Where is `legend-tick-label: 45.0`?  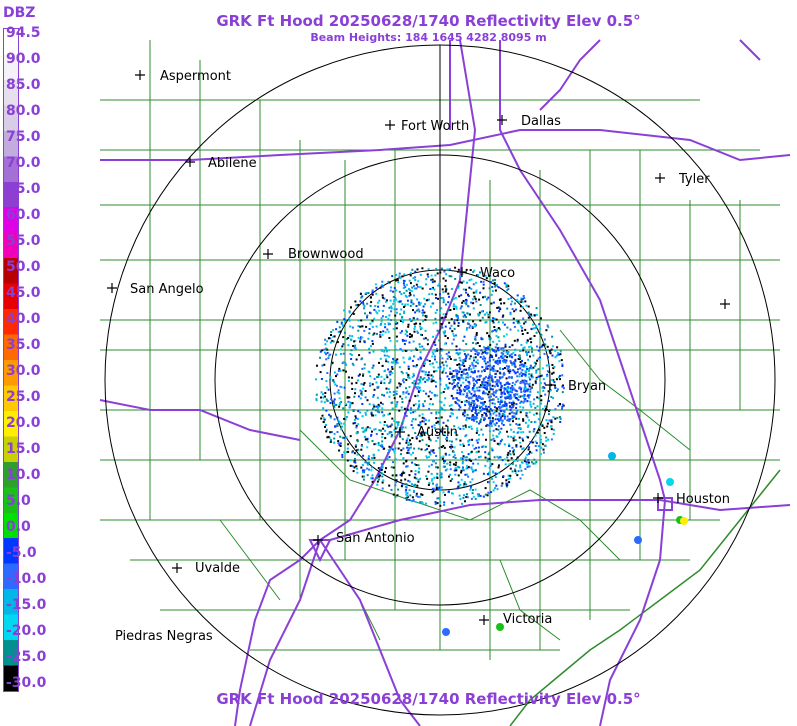
legend-tick-label: 45.0 is located at coordinates (23, 293).